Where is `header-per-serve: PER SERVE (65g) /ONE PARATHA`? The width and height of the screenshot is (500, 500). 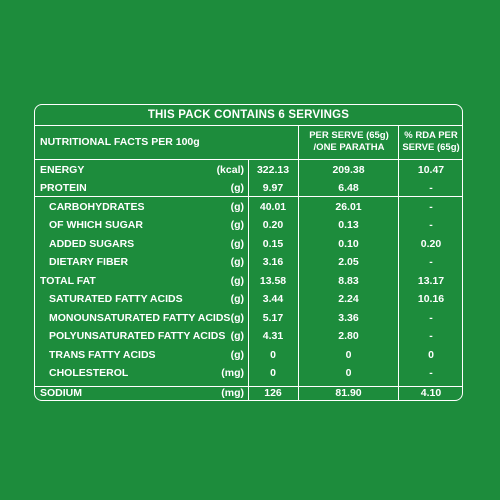 header-per-serve: PER SERVE (65g) /ONE PARATHA is located at coordinates (349, 141).